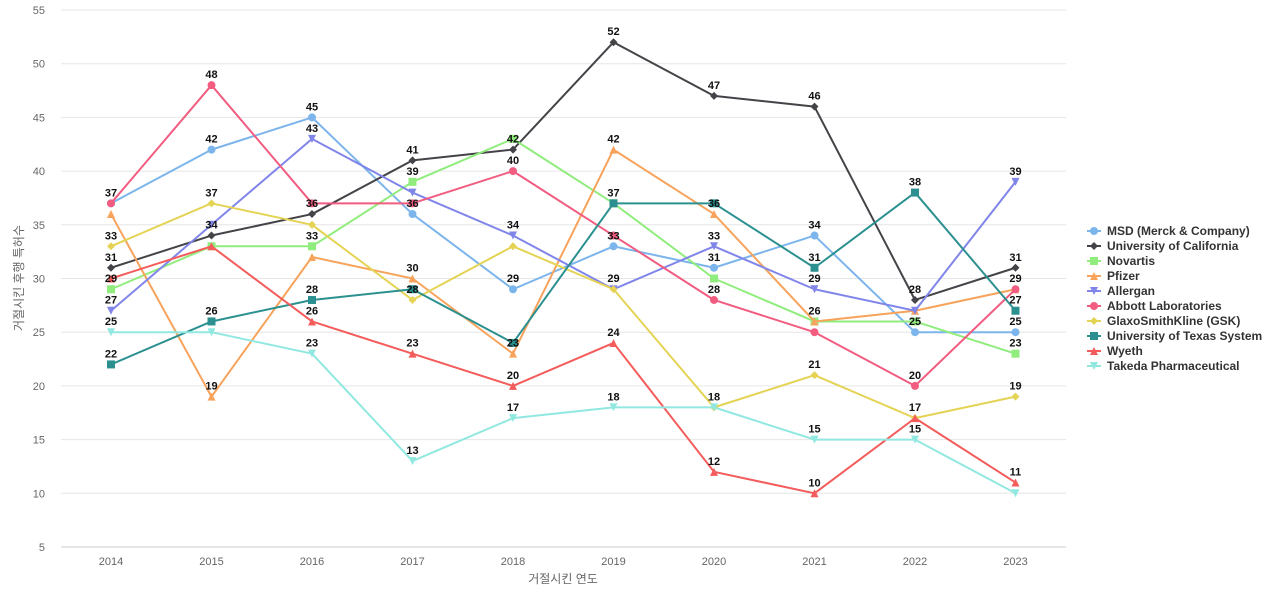 Image resolution: width=1280 pixels, height=605 pixels. I want to click on legend-label: MSD (Merck & Company), so click(1178, 231).